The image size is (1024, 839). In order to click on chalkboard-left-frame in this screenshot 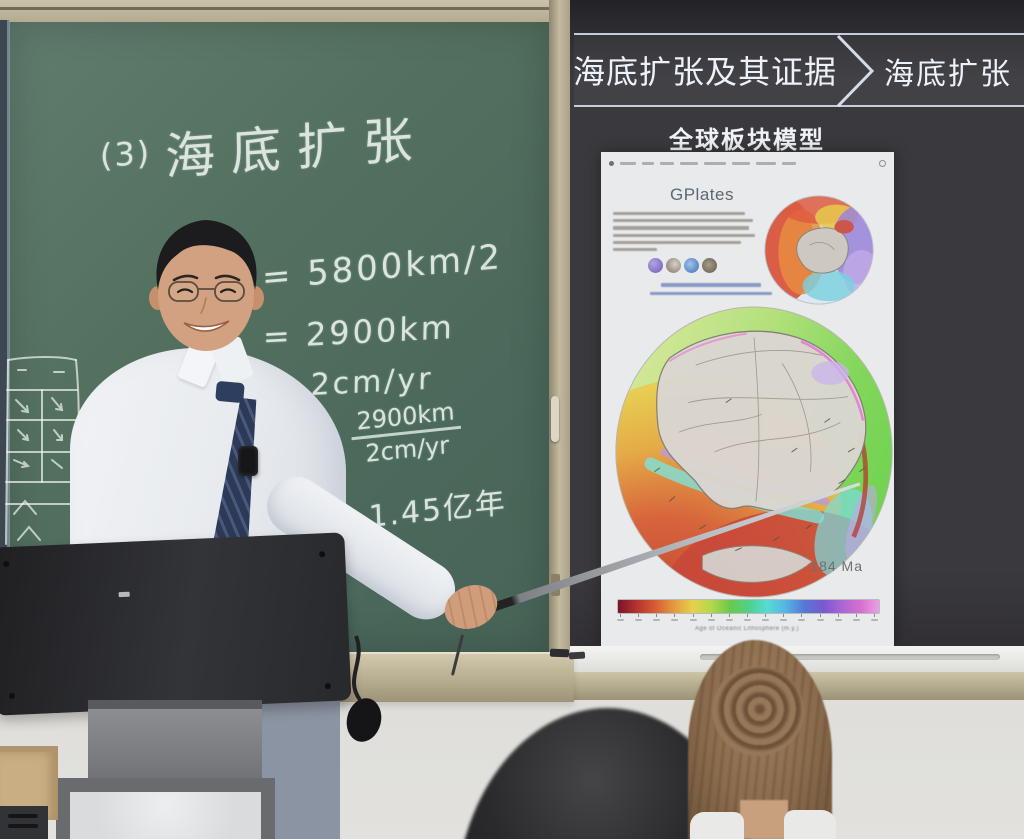, I will do `click(4, 337)`.